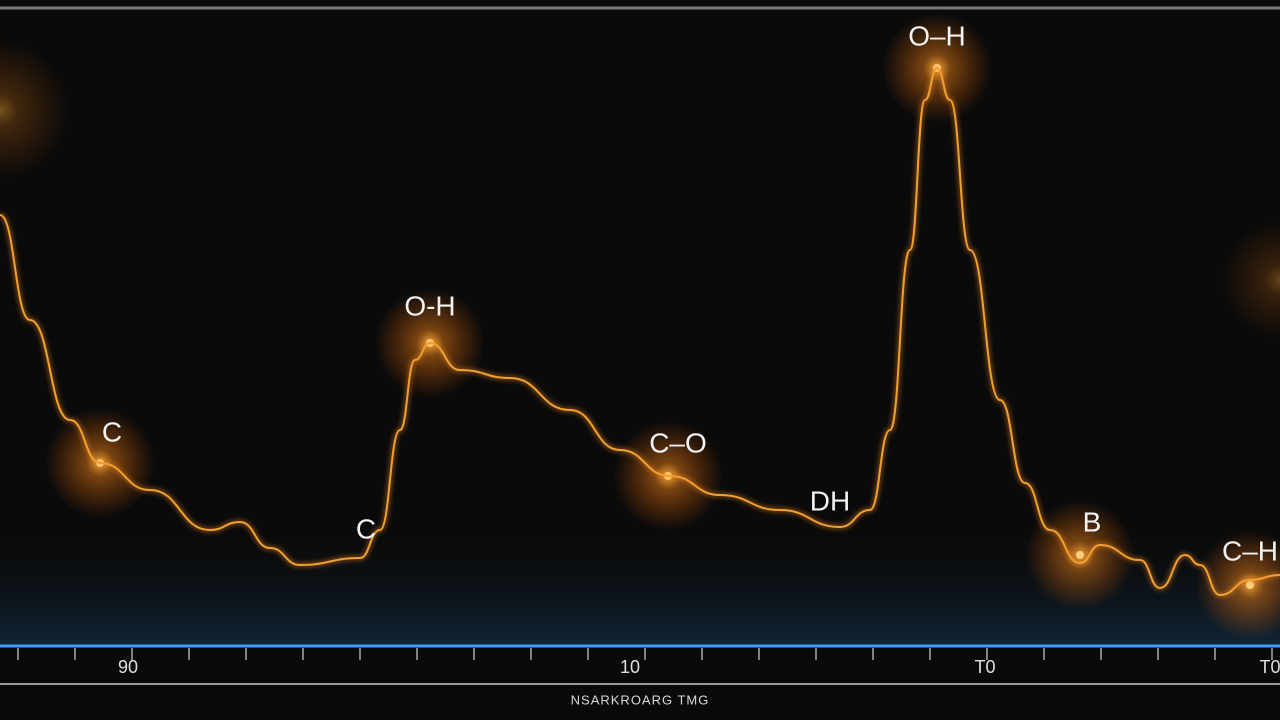  Describe the element at coordinates (830, 500) in the screenshot. I see `peak-label: DH` at that location.